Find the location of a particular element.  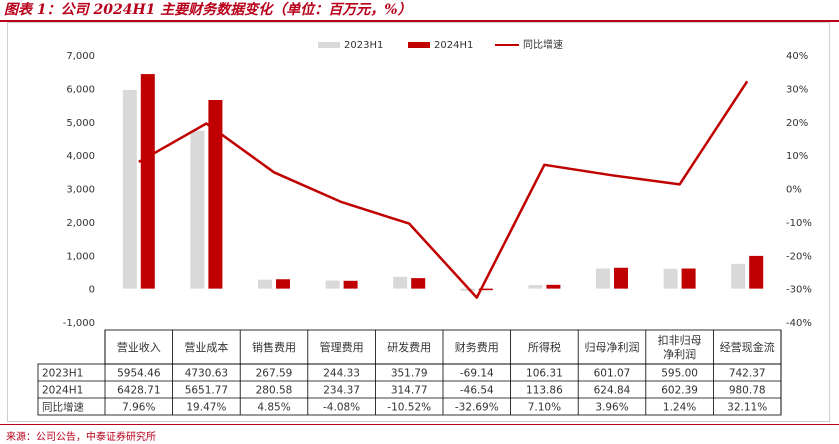

table-cell-value: 7.96% is located at coordinates (138, 408).